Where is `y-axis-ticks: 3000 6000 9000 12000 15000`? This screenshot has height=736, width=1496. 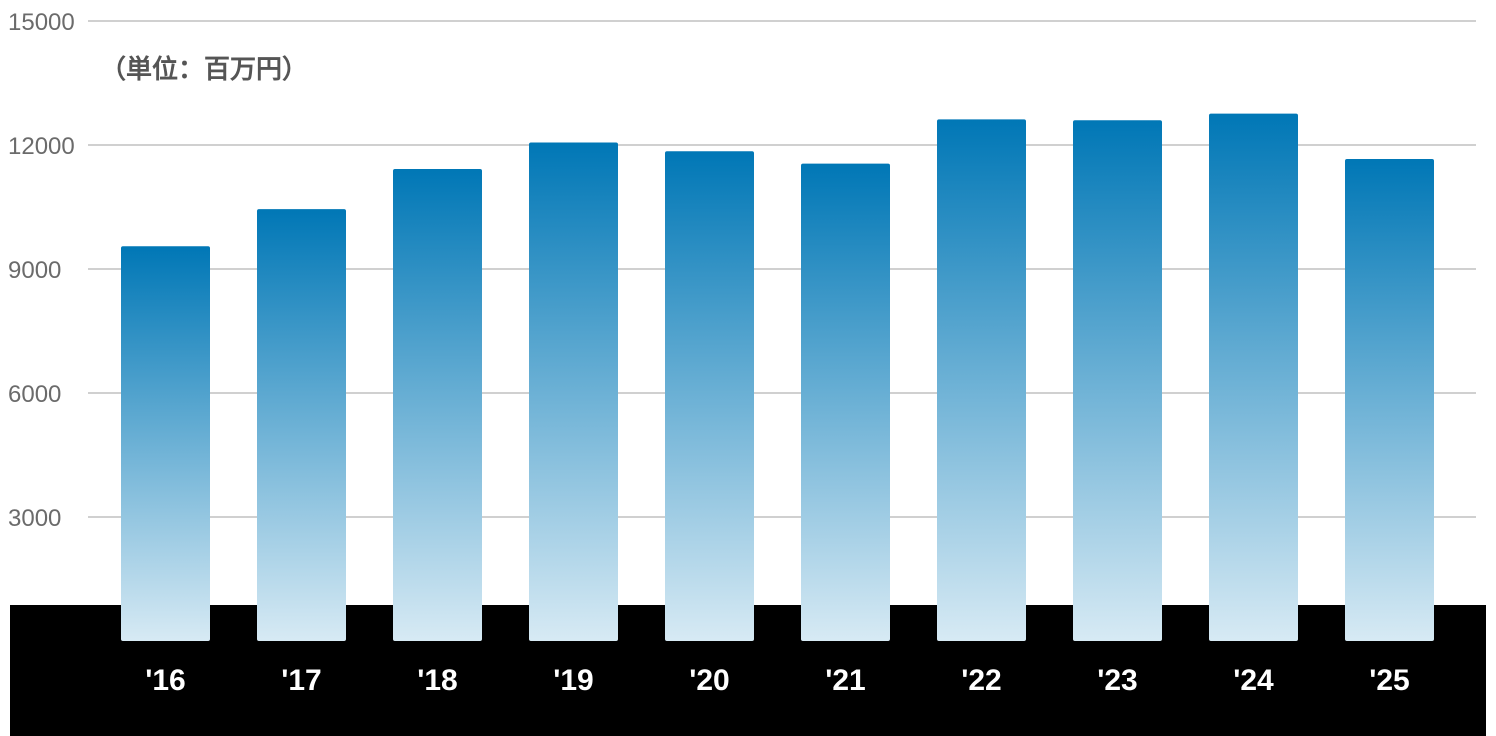 y-axis-ticks: 3000 6000 9000 12000 15000 is located at coordinates (41, 270).